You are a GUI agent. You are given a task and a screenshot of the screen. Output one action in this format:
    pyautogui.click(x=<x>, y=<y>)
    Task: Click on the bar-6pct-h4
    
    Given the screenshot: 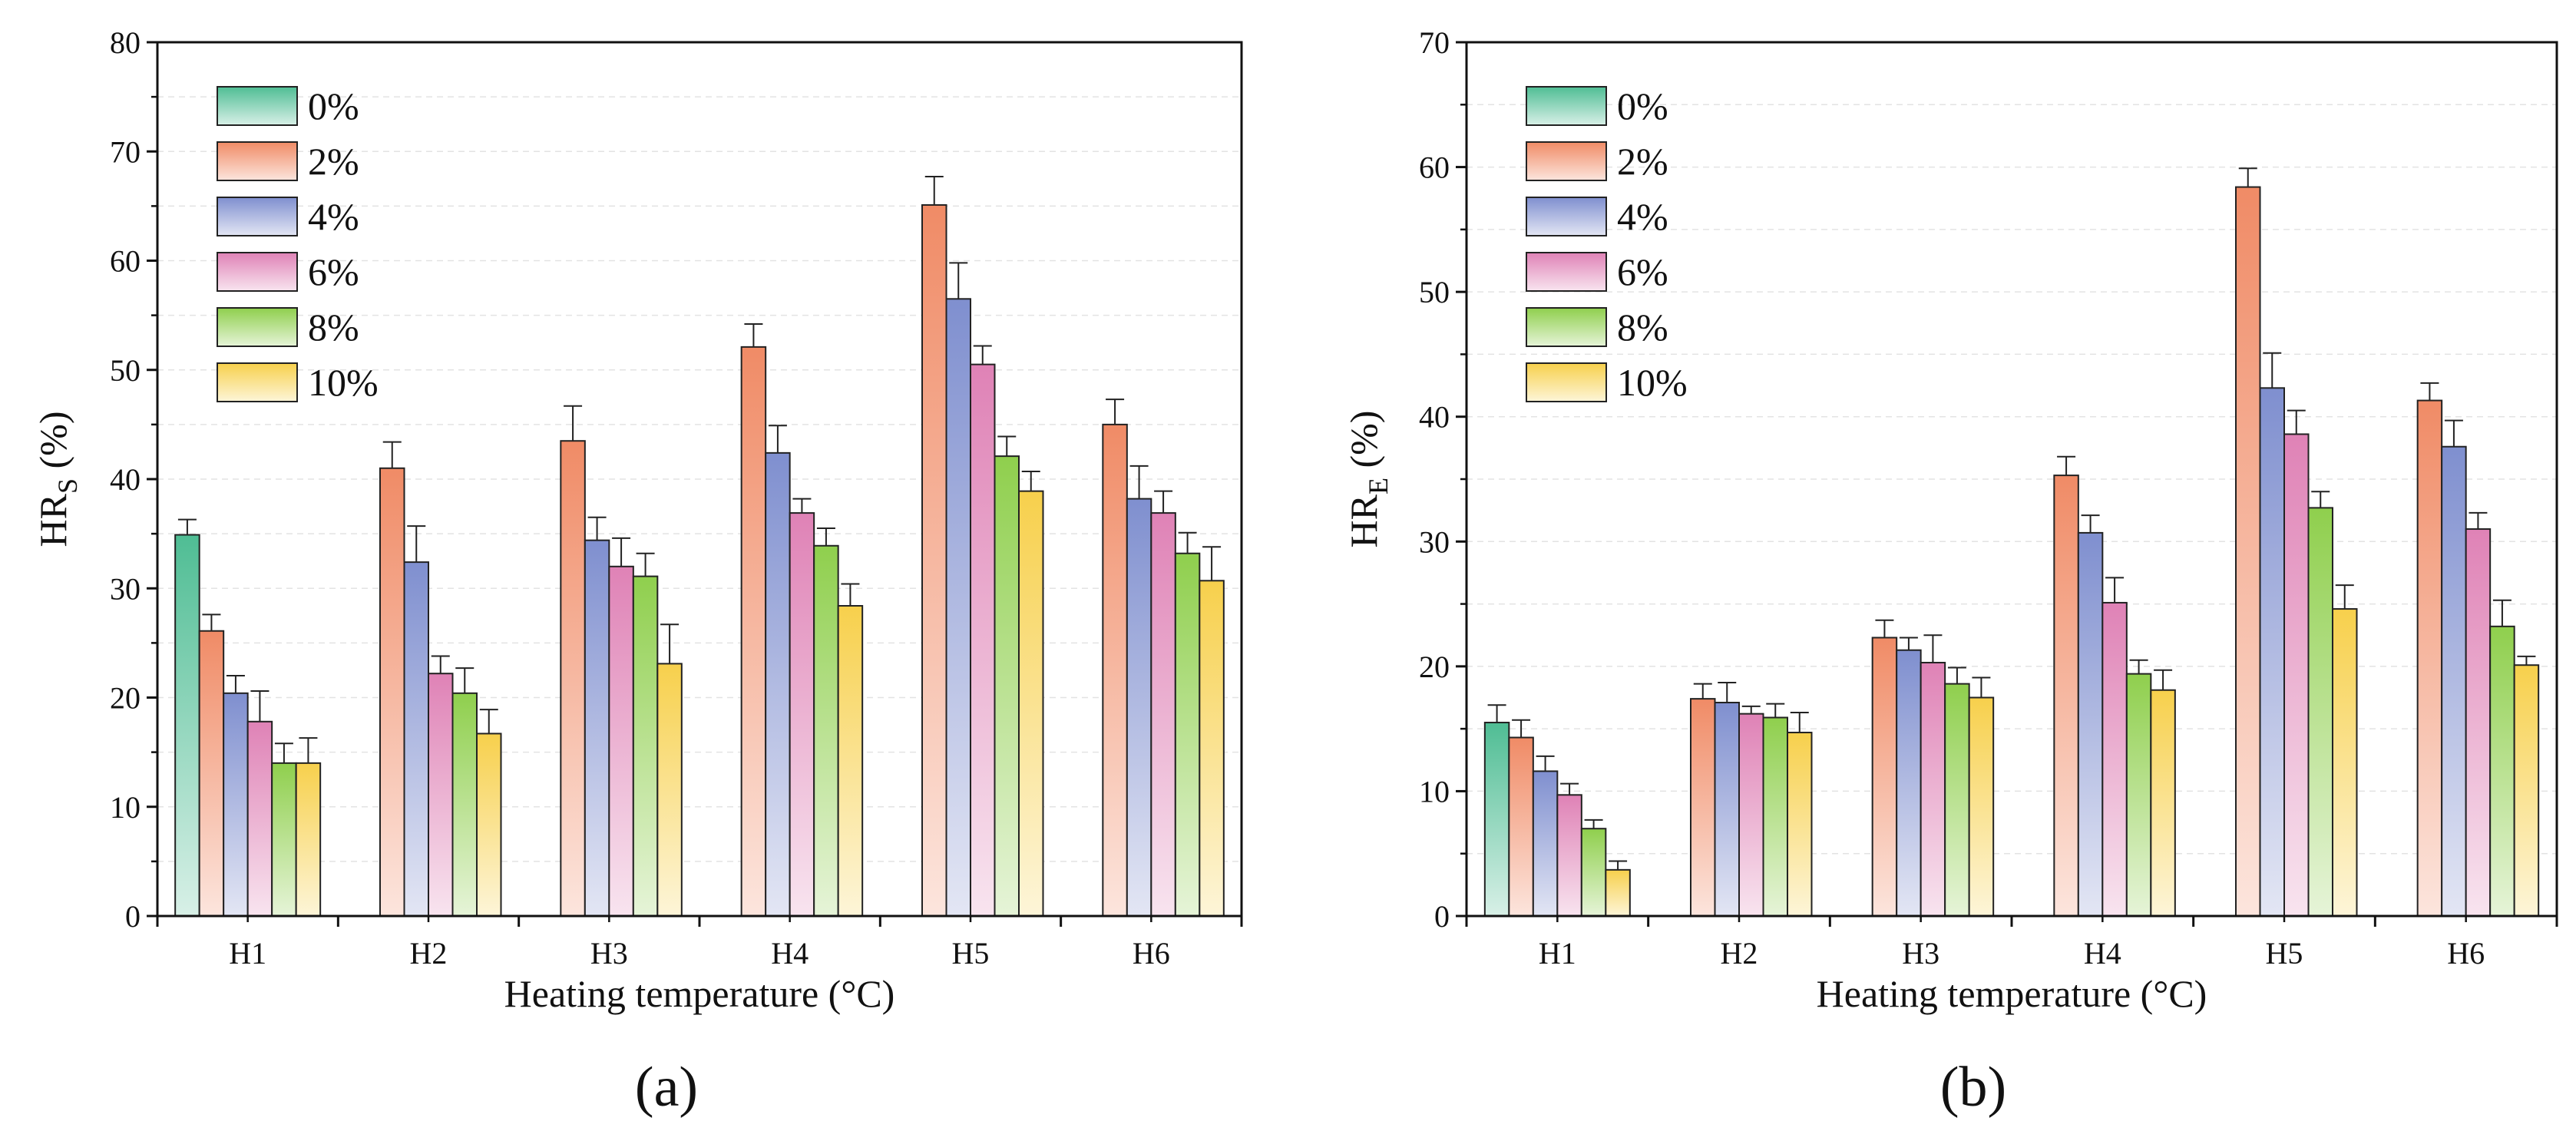 What is the action you would take?
    pyautogui.click(x=2114, y=759)
    